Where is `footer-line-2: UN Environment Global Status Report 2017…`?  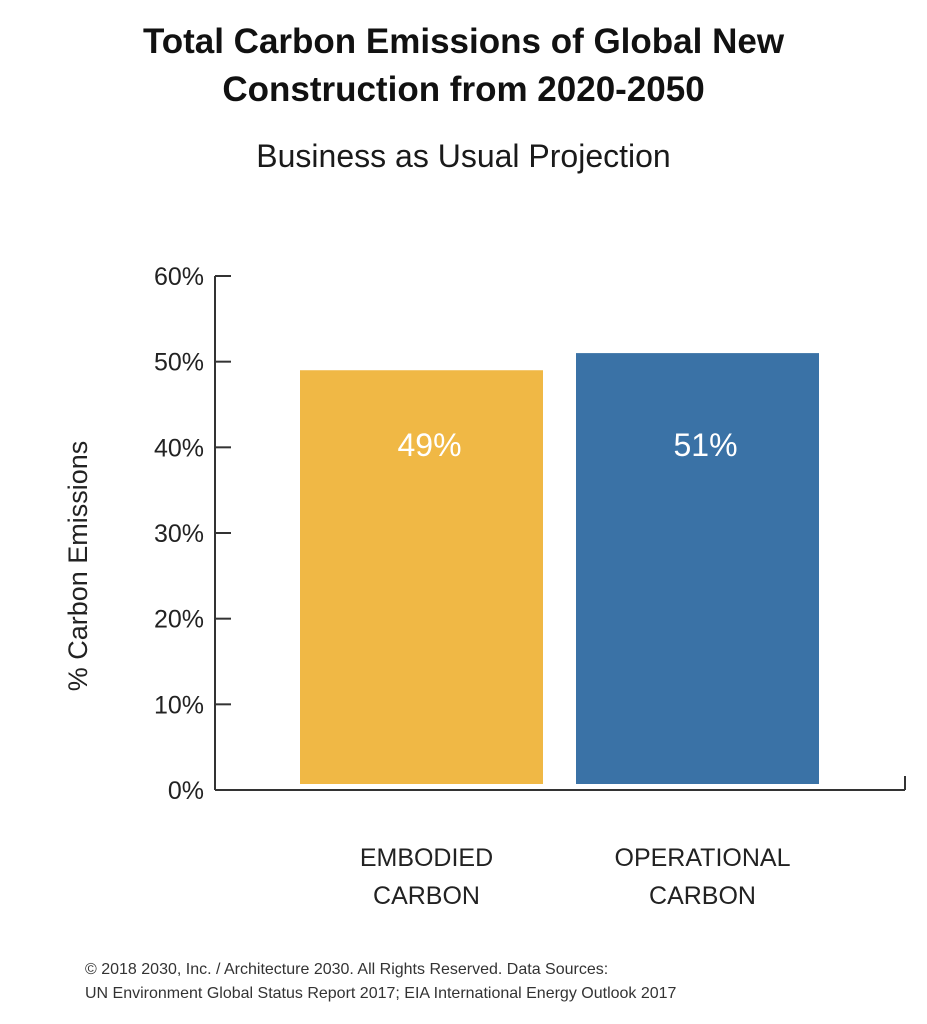 footer-line-2: UN Environment Global Status Report 2017… is located at coordinates (381, 993).